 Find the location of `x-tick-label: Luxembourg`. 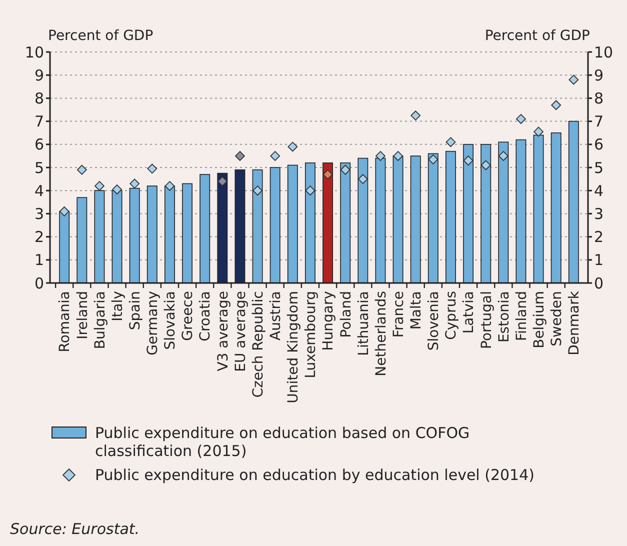

x-tick-label: Luxembourg is located at coordinates (311, 334).